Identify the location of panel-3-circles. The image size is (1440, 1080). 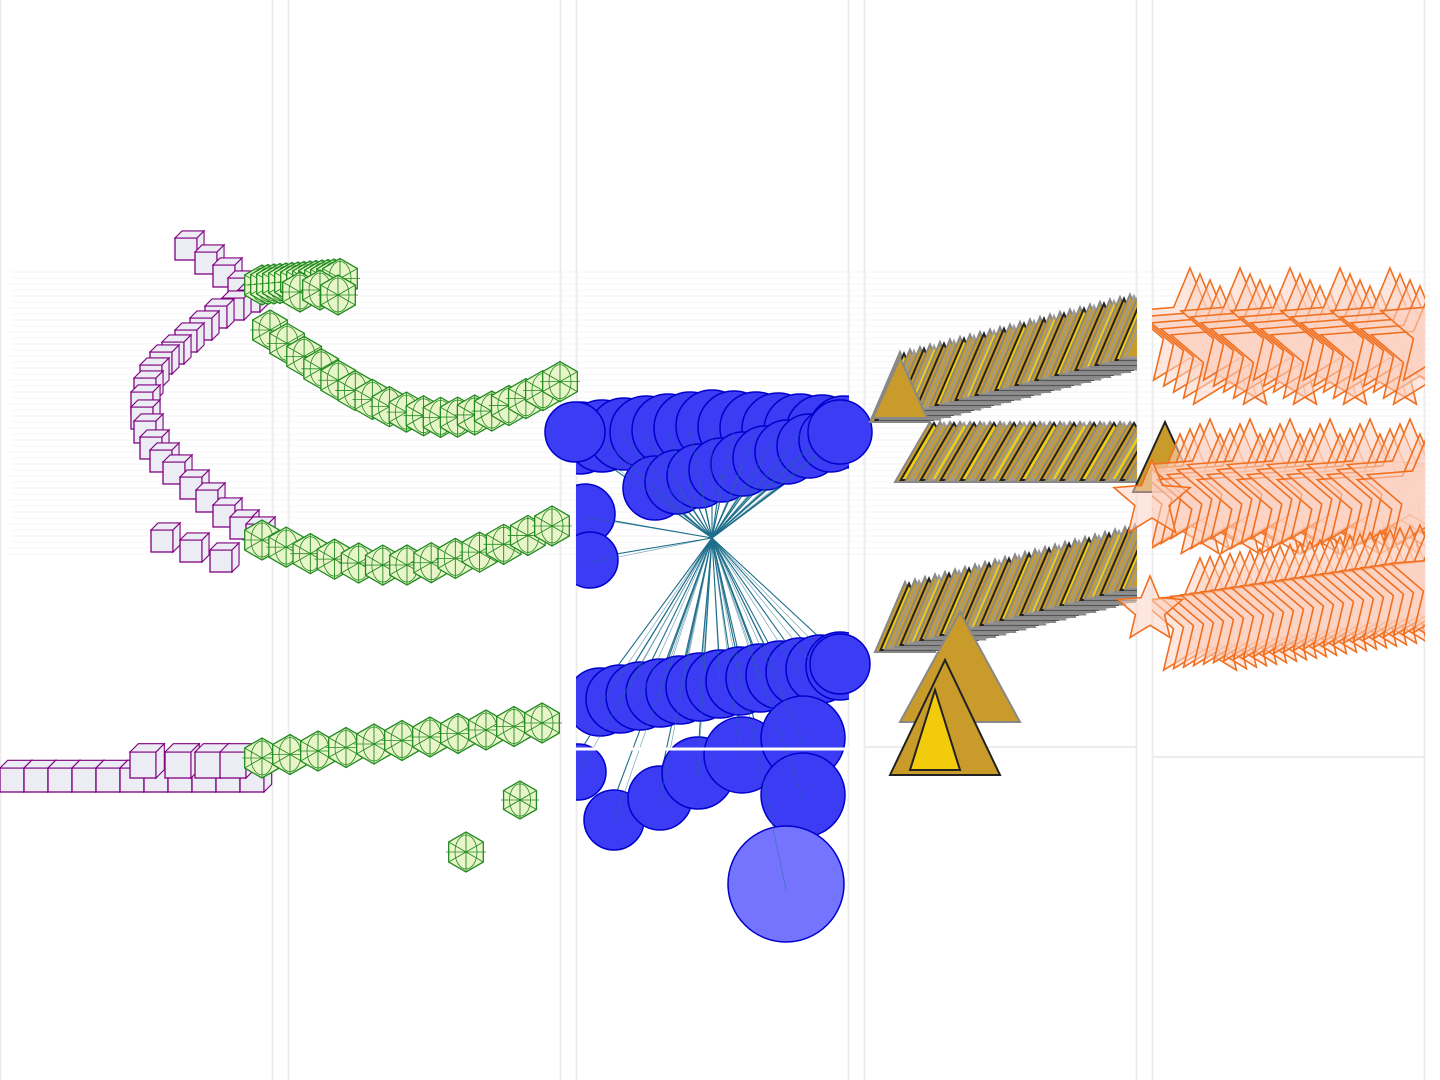
(712, 666).